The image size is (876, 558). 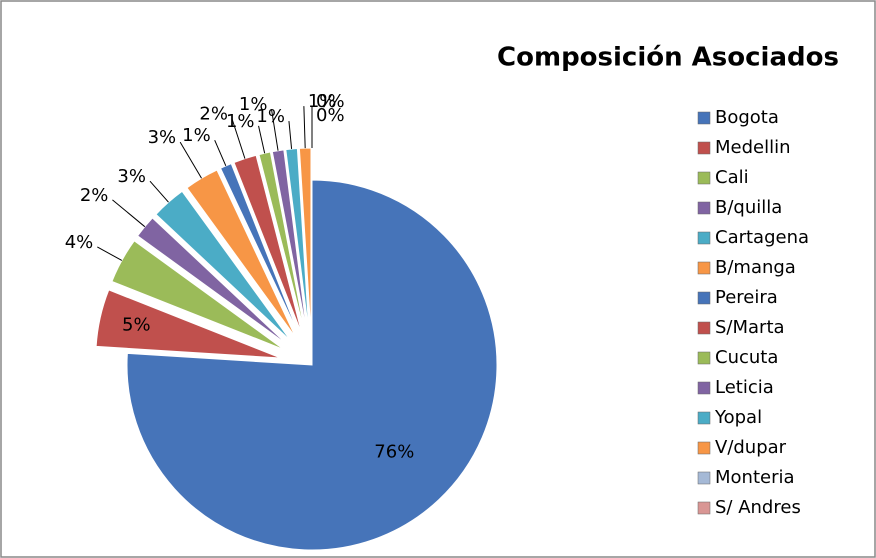 I want to click on data-label: 4%, so click(x=79, y=242).